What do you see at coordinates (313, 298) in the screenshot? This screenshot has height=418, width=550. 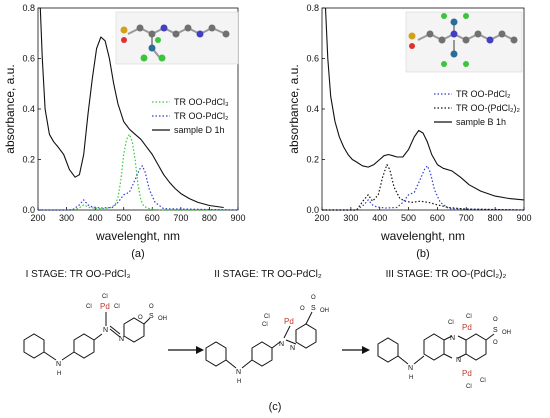 I see `atom-o-s2a: O` at bounding box center [313, 298].